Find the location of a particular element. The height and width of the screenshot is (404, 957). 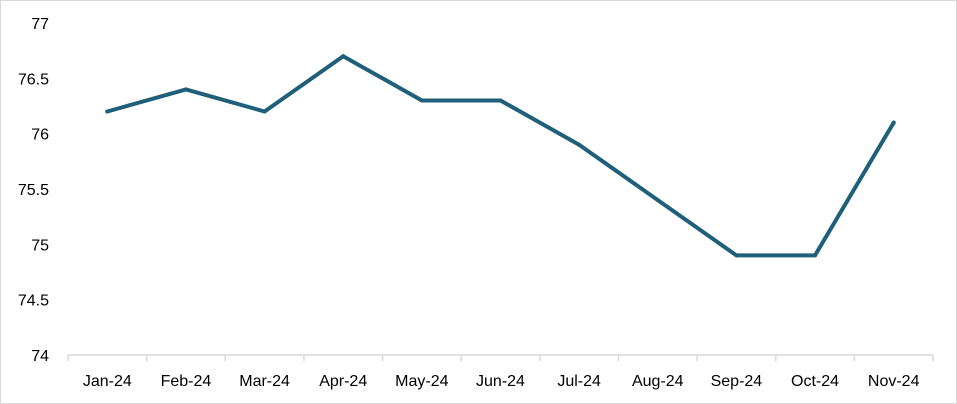

x-axis is located at coordinates (500, 357).